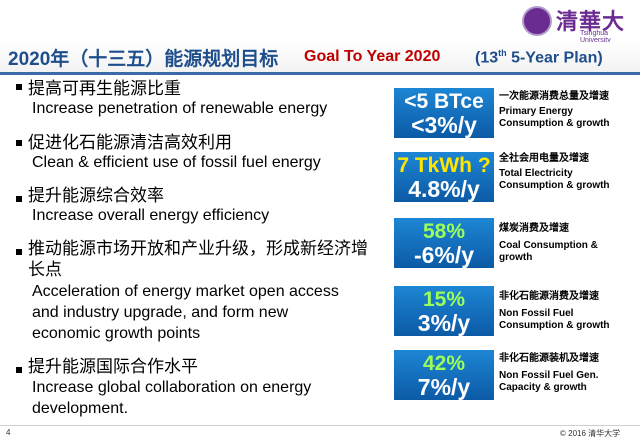 The image size is (640, 443). Describe the element at coordinates (180, 108) in the screenshot. I see `goal-en: Increase penetration of renewable energy` at that location.